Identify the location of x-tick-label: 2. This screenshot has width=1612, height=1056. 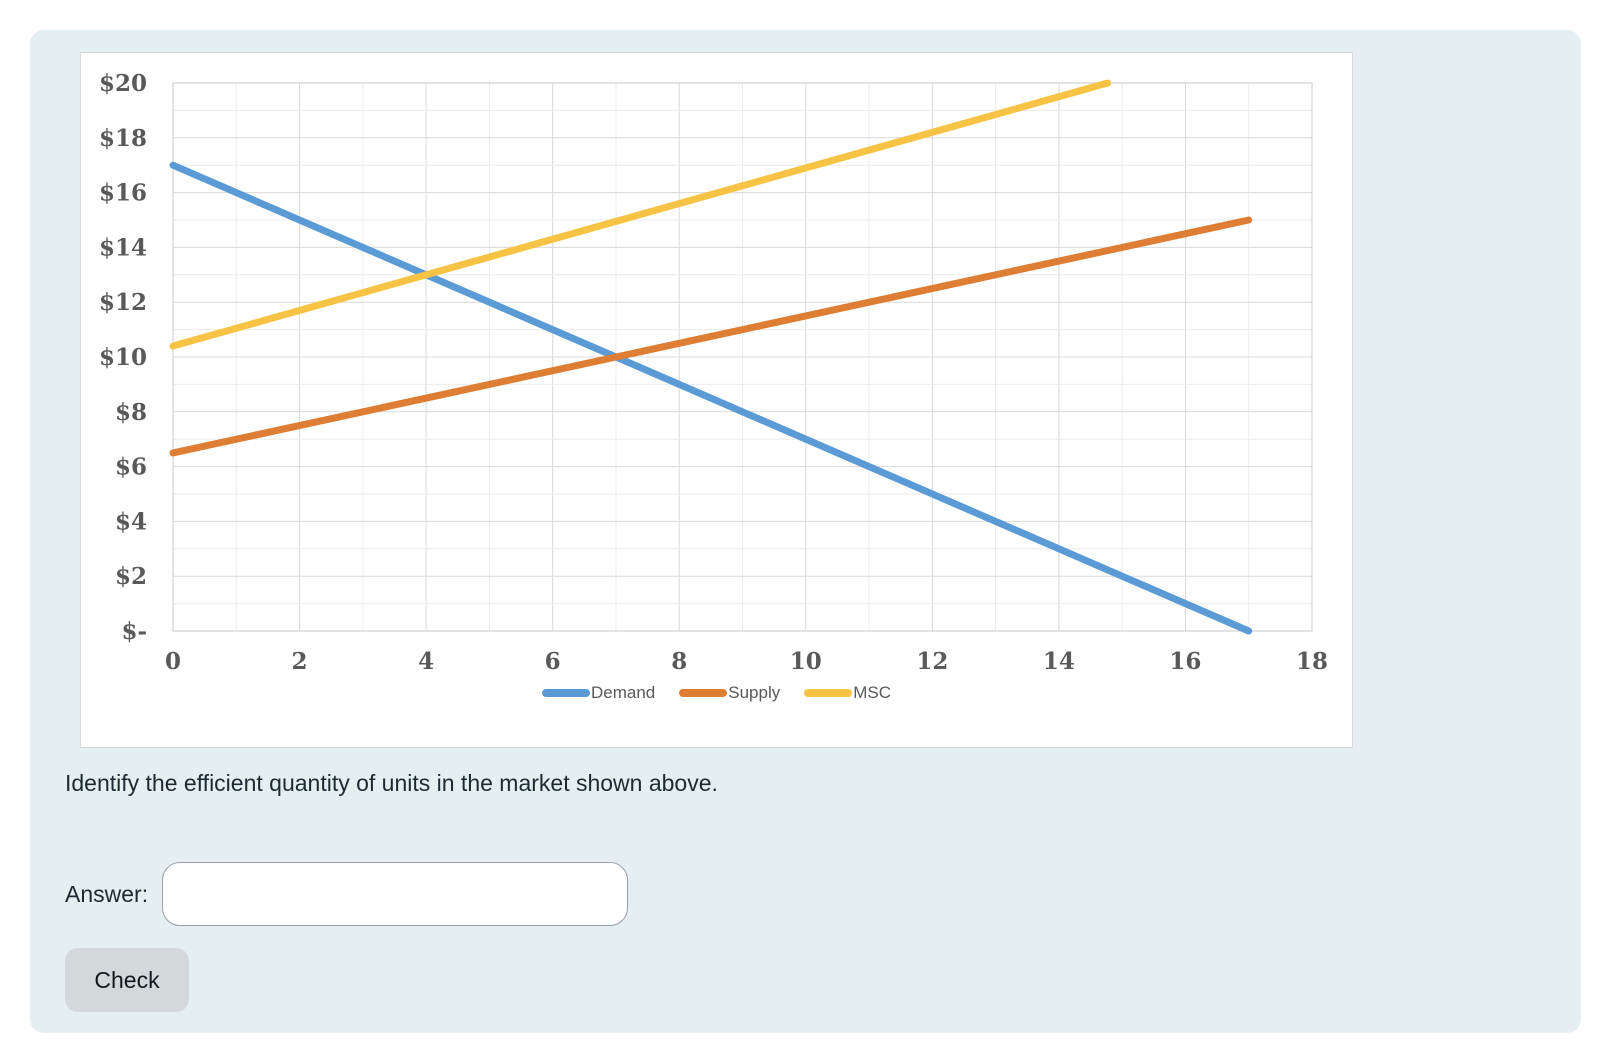
(300, 661).